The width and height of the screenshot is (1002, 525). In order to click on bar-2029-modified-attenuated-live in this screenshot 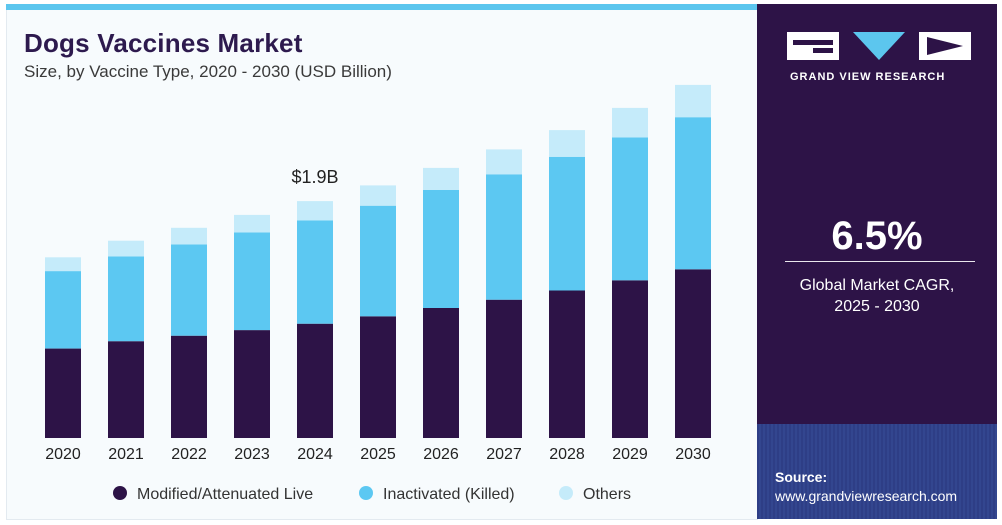, I will do `click(630, 359)`.